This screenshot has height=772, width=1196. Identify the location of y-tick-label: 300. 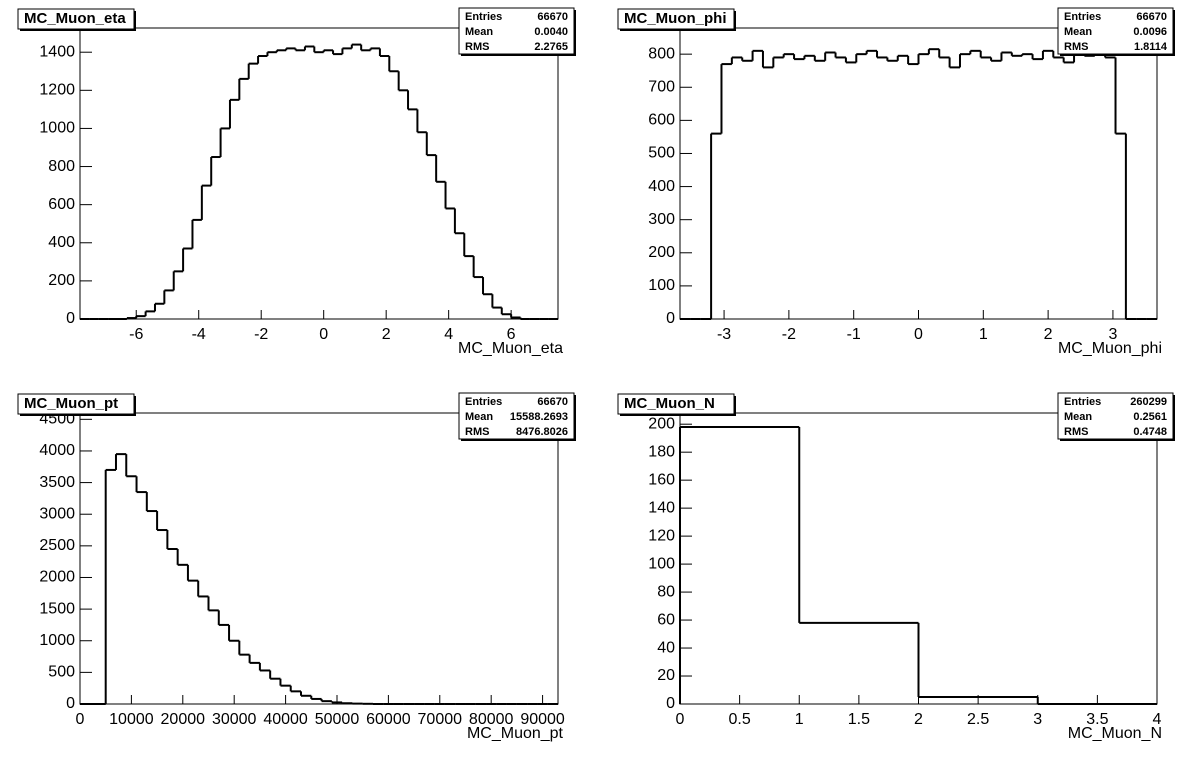
(661, 219).